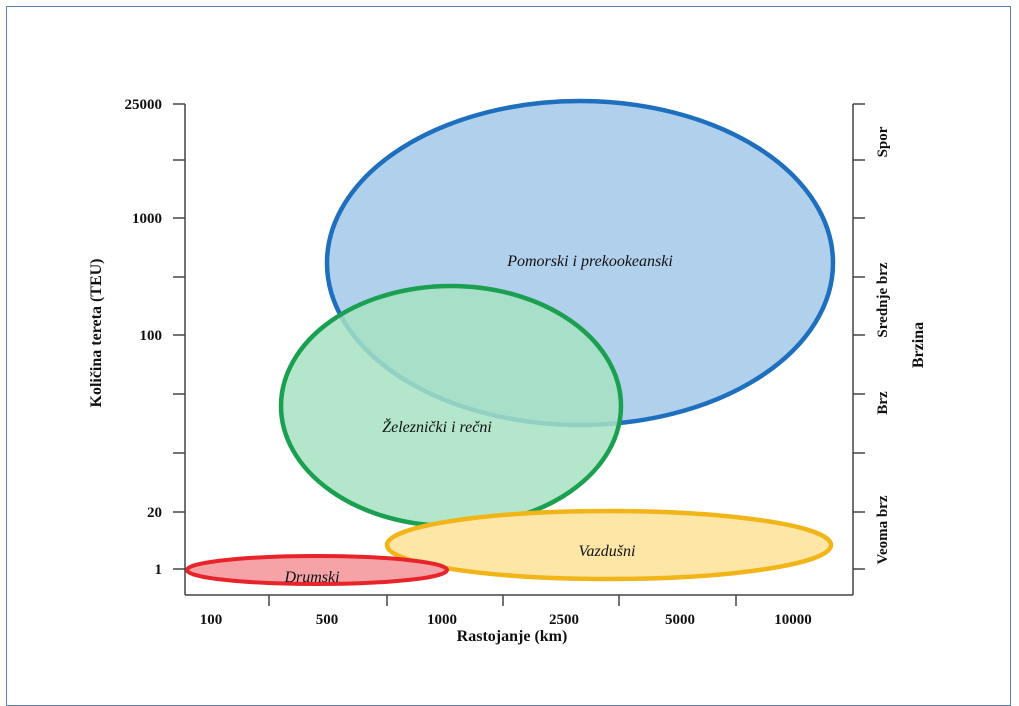 The width and height of the screenshot is (1019, 706). I want to click on x-tick-label: 100, so click(211, 620).